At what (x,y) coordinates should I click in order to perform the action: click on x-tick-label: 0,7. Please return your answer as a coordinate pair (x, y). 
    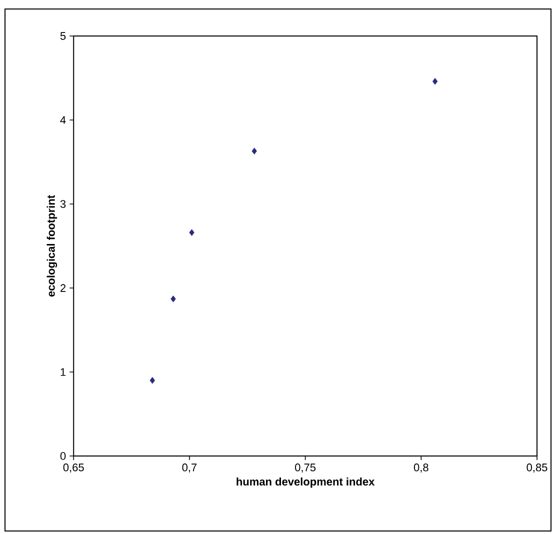
    Looking at the image, I should click on (189, 468).